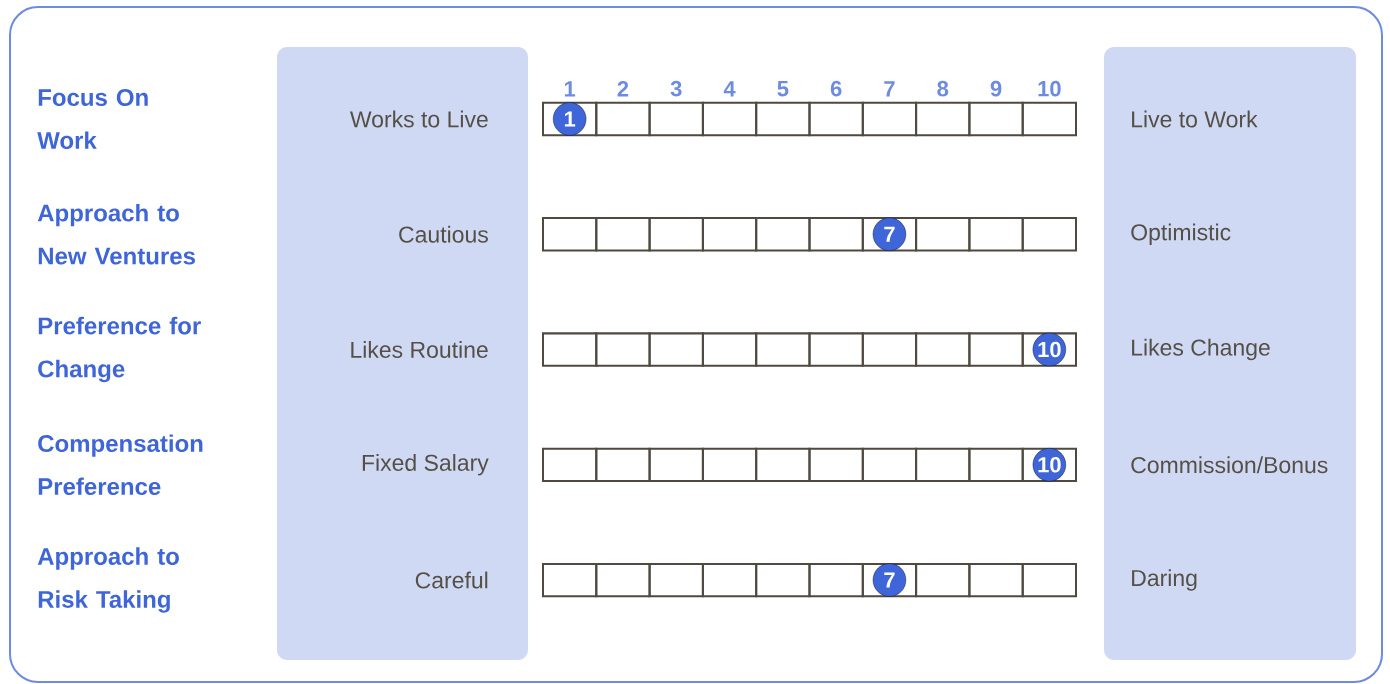 The height and width of the screenshot is (684, 1390). I want to click on text: Approach to New Ventures, so click(116, 234).